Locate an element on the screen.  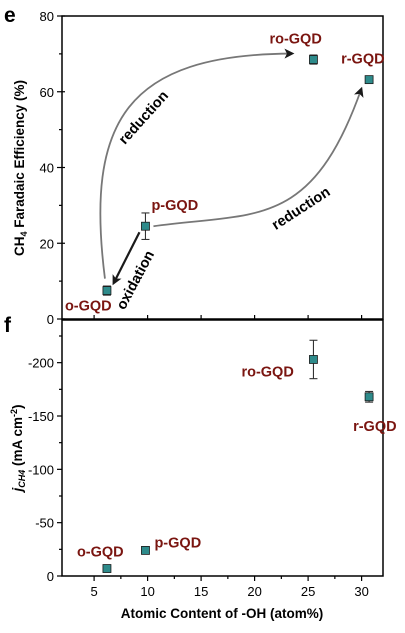
panel-e-point-label: r-GQD is located at coordinates (363, 60).